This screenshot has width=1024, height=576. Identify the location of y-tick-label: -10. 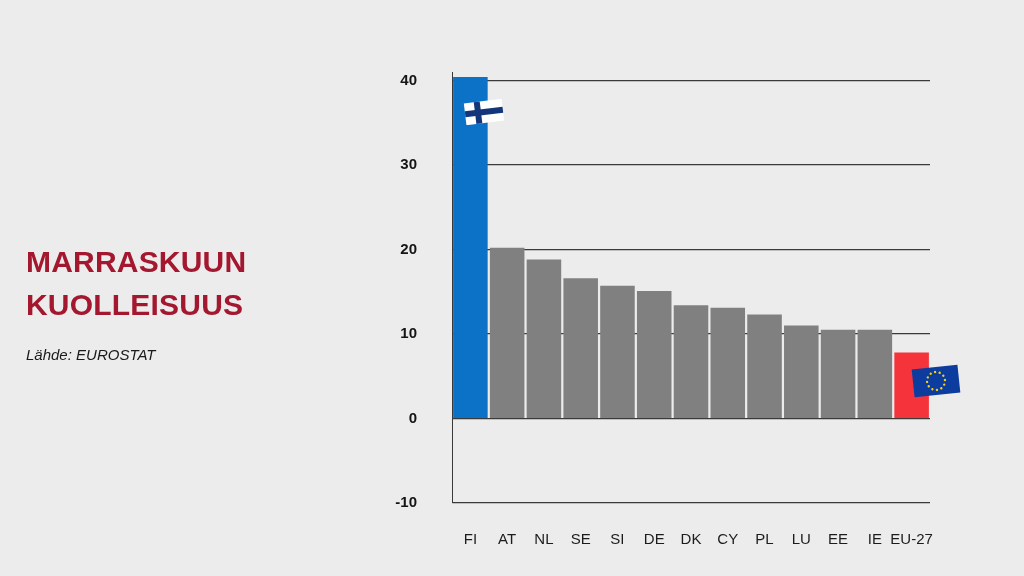
(406, 502).